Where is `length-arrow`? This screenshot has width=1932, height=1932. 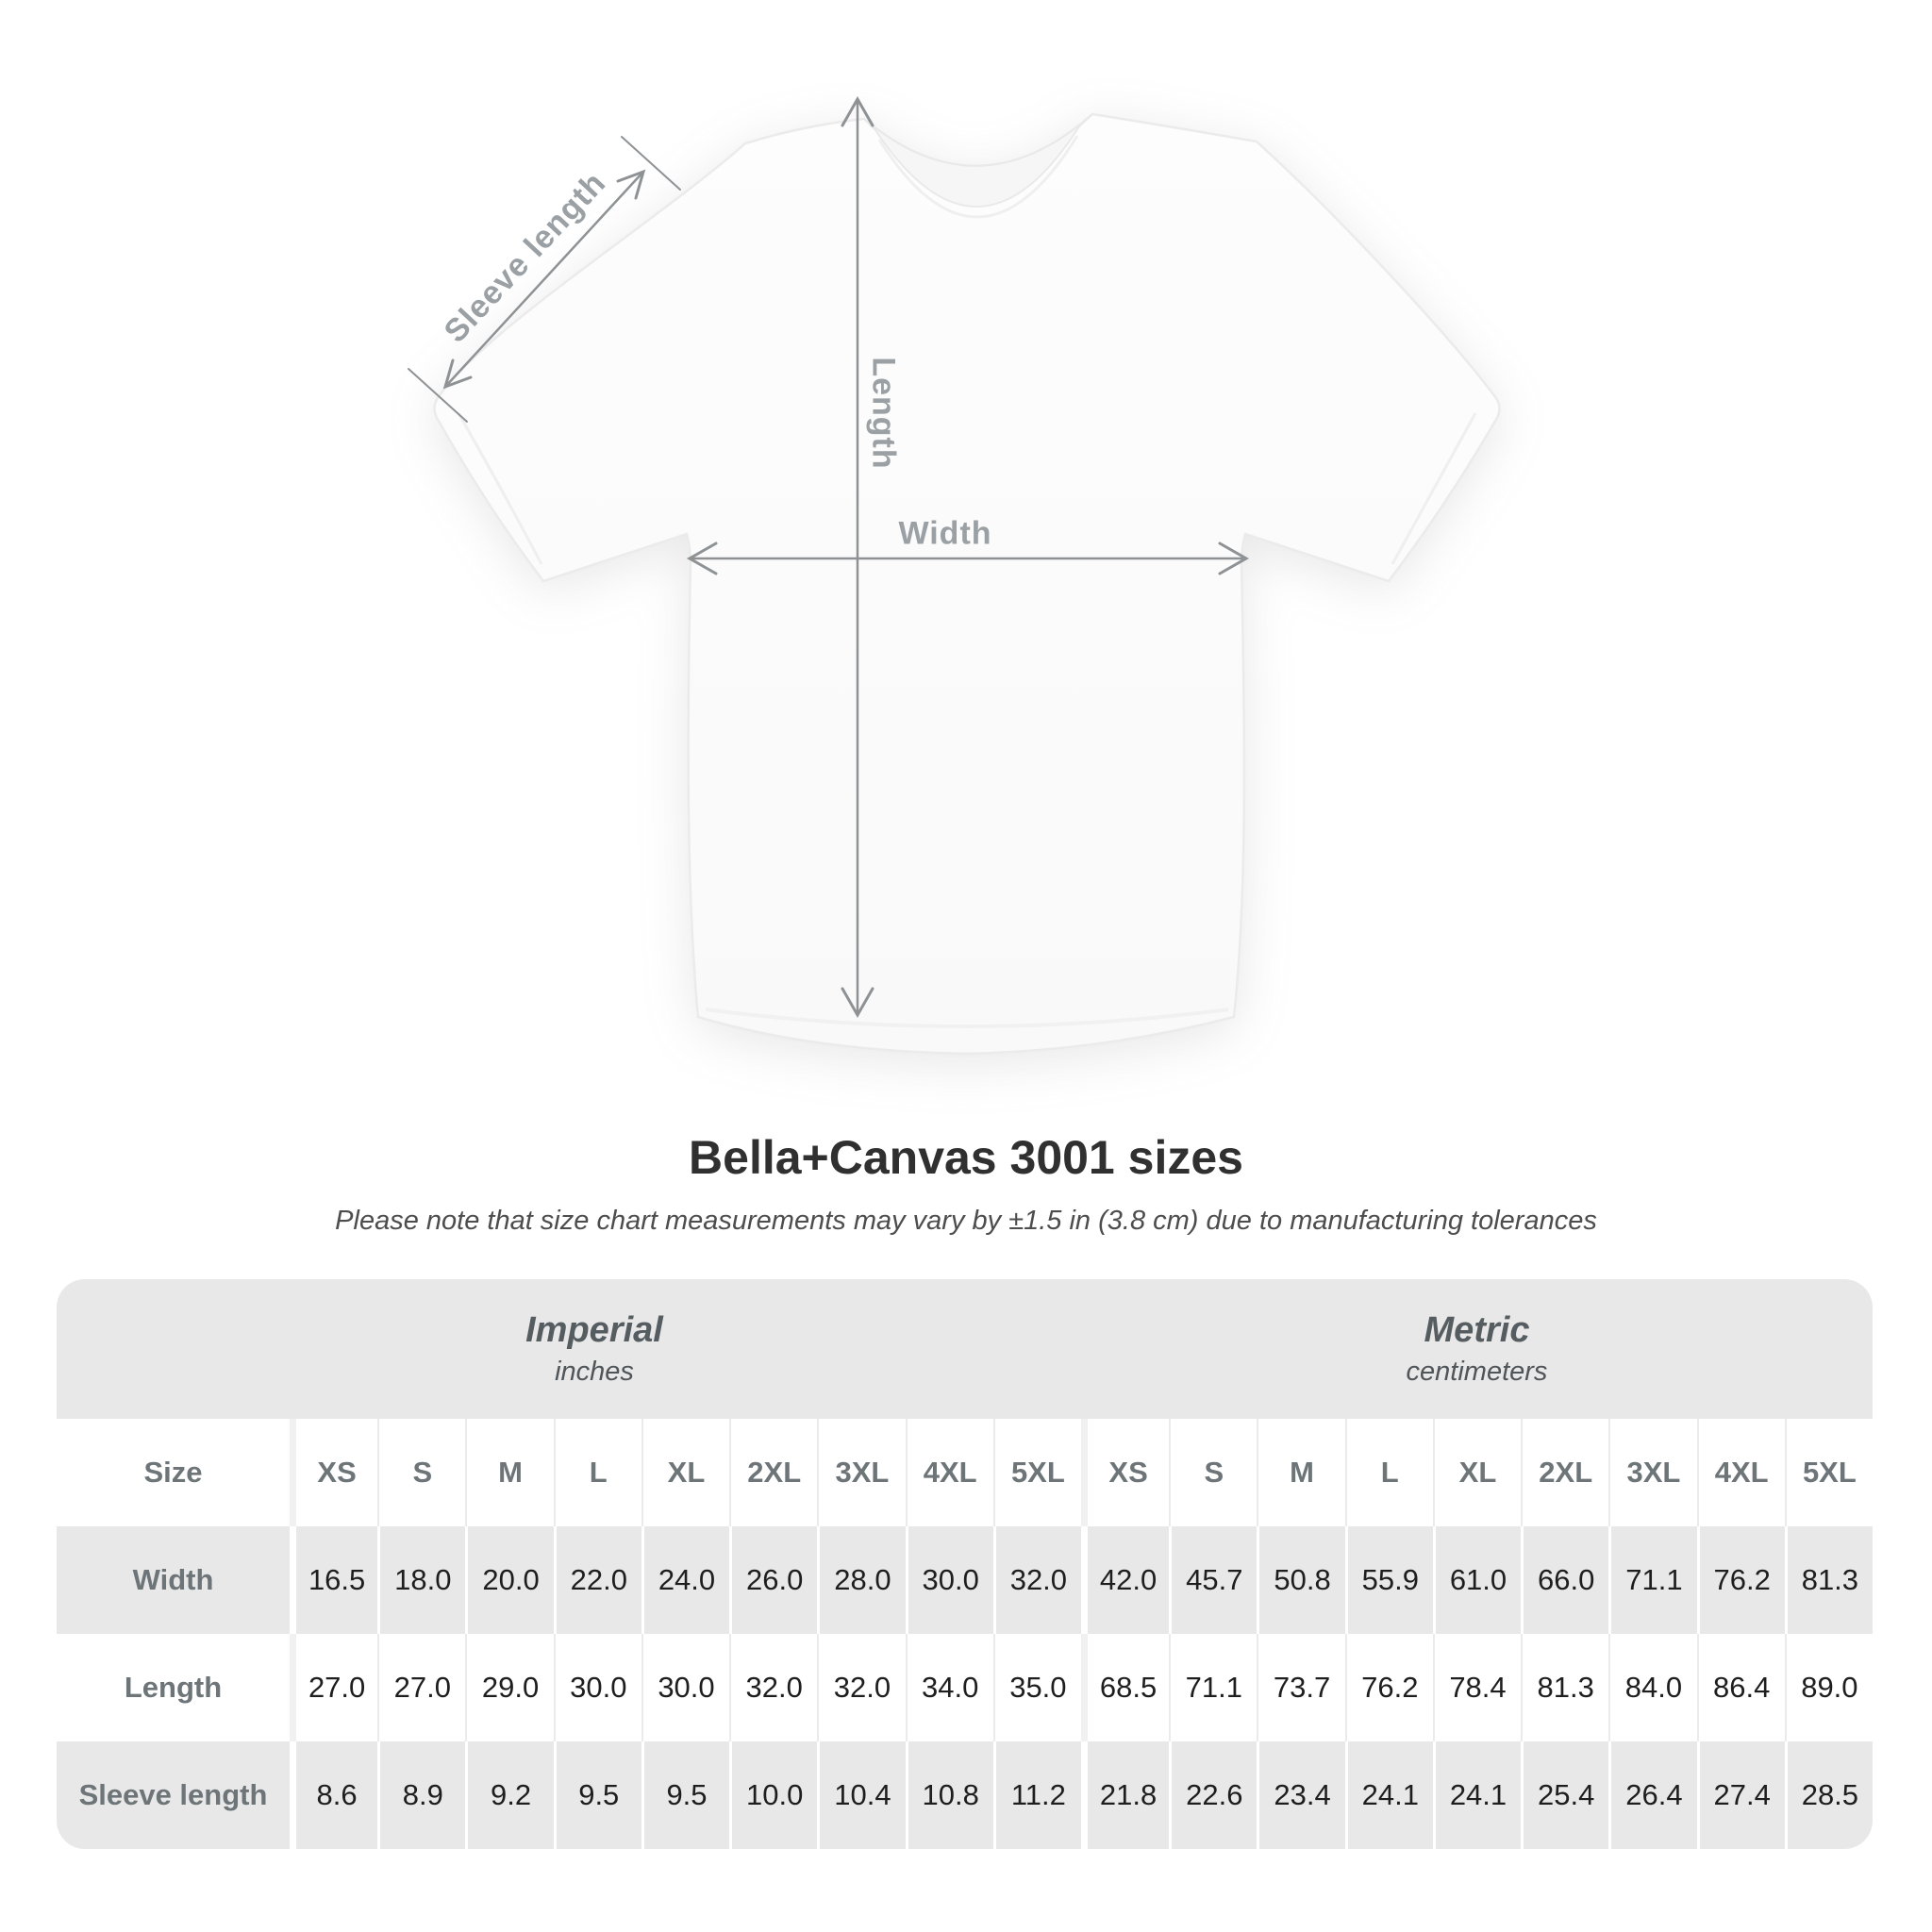 length-arrow is located at coordinates (857, 557).